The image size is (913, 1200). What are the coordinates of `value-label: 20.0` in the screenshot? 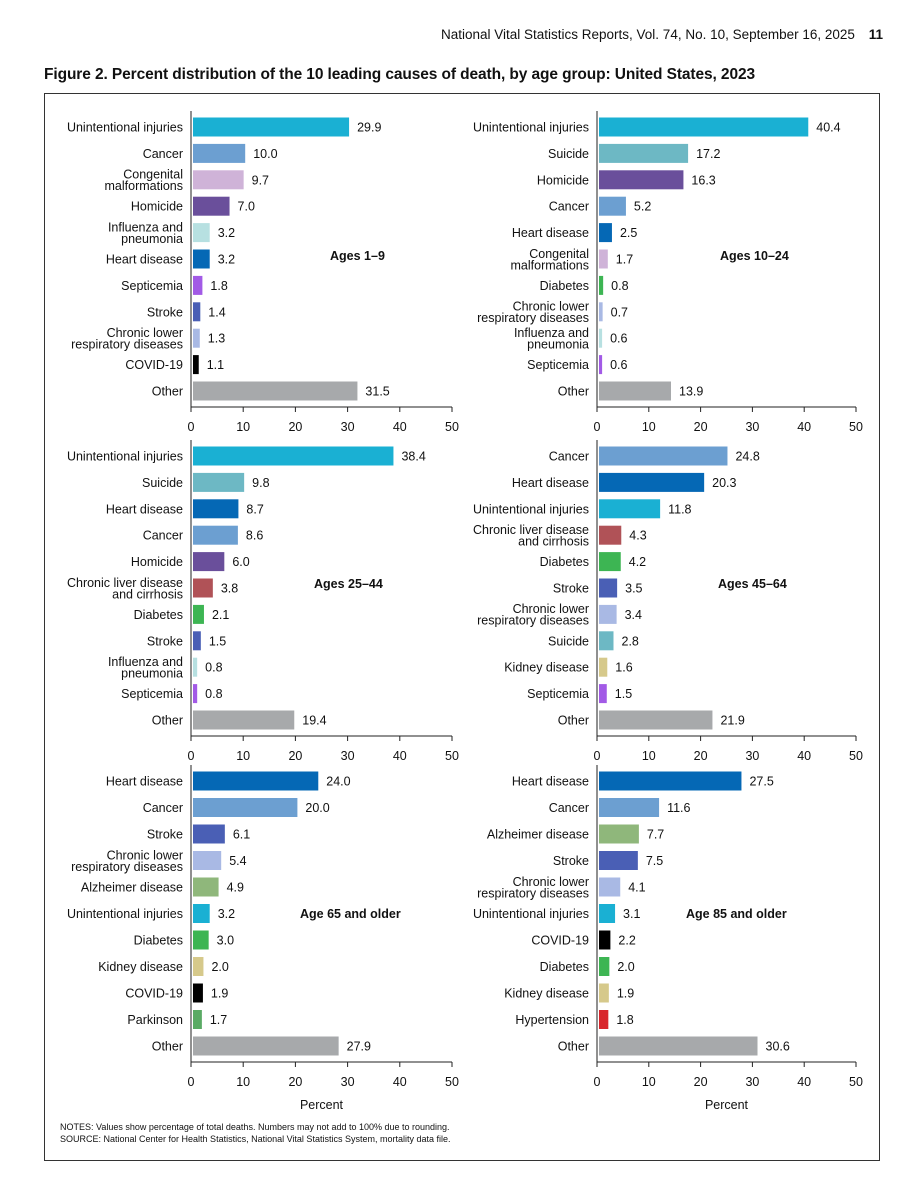 It's located at (317, 808).